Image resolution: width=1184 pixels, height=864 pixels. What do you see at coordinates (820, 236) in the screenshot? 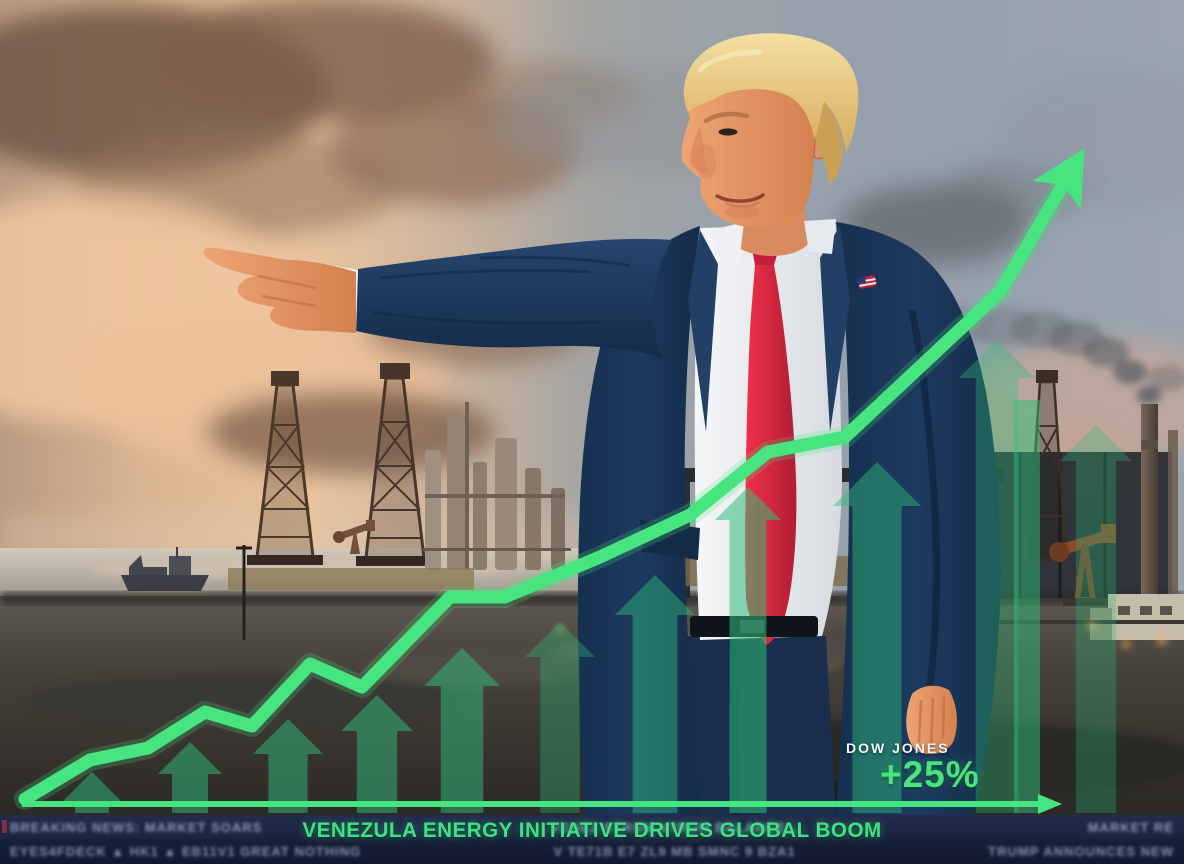
I see `collar-right` at bounding box center [820, 236].